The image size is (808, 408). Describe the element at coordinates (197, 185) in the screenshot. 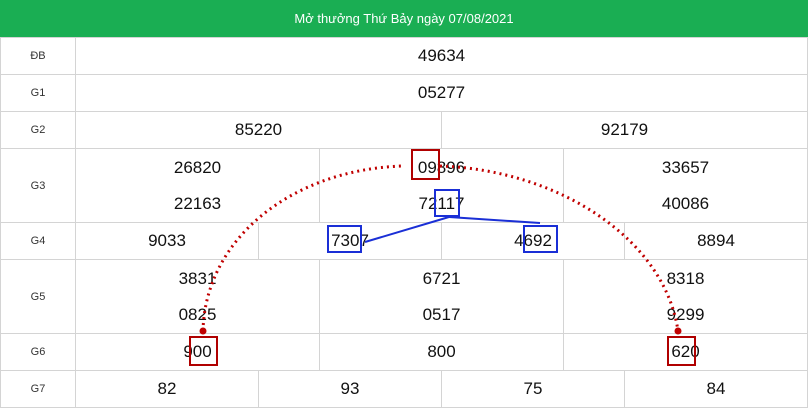

I see `g3-column: 26820 22163` at that location.